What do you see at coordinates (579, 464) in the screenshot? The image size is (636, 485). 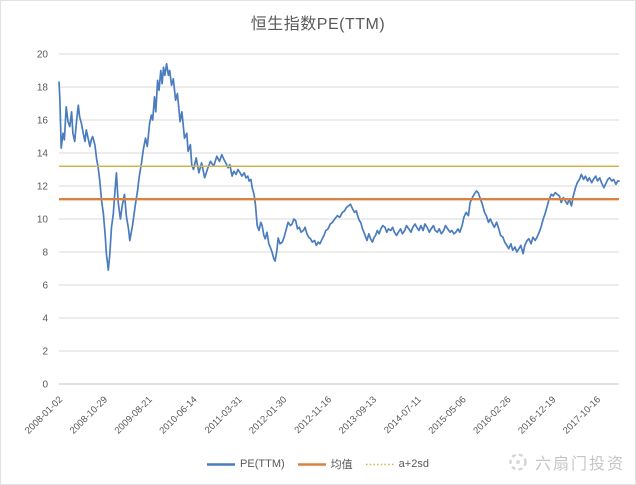 I see `watermark-text: 六扇门投资` at bounding box center [579, 464].